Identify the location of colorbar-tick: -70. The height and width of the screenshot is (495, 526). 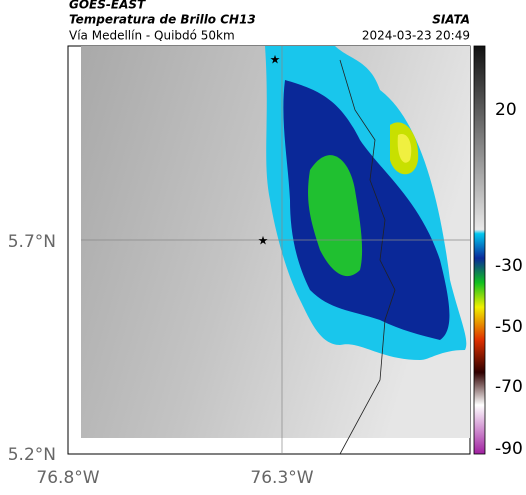
(509, 387).